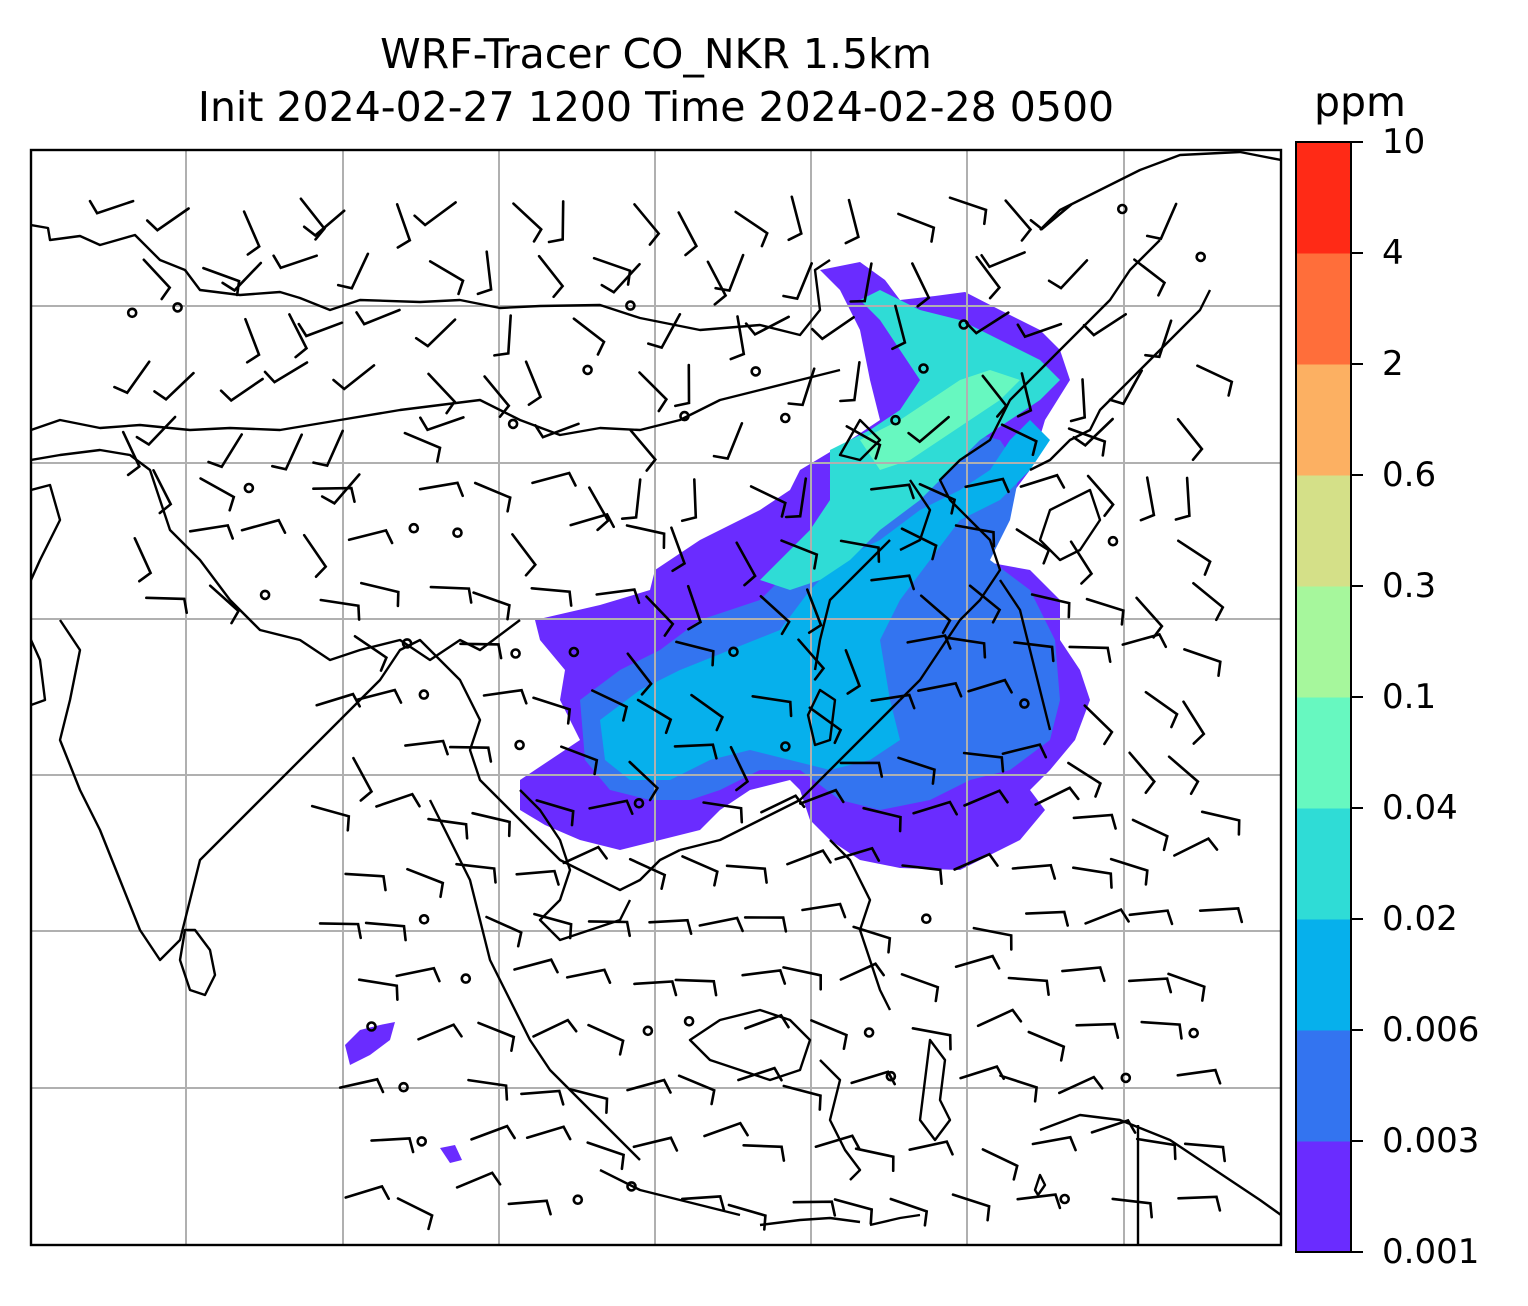  Describe the element at coordinates (1431, 1141) in the screenshot. I see `colorbar-tick-label: 0.003` at that location.